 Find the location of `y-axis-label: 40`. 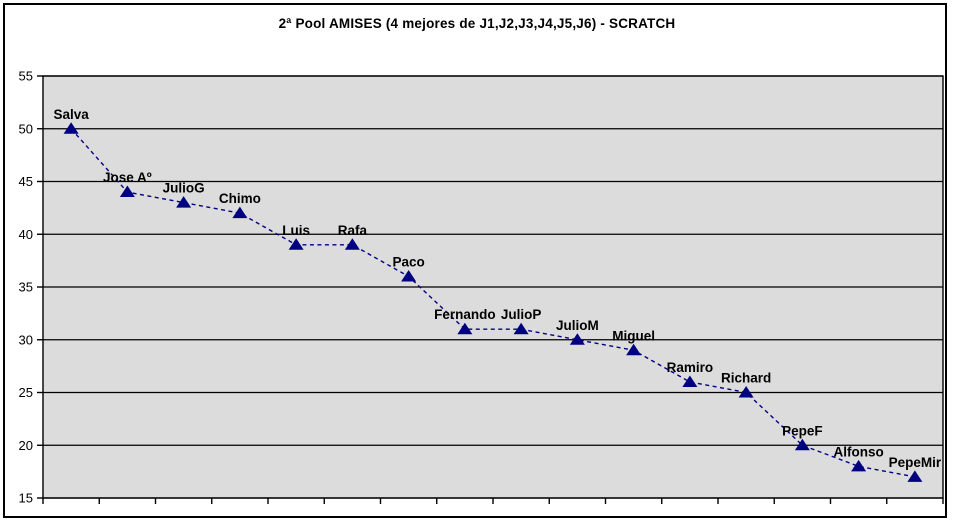

y-axis-label: 40 is located at coordinates (26, 234).